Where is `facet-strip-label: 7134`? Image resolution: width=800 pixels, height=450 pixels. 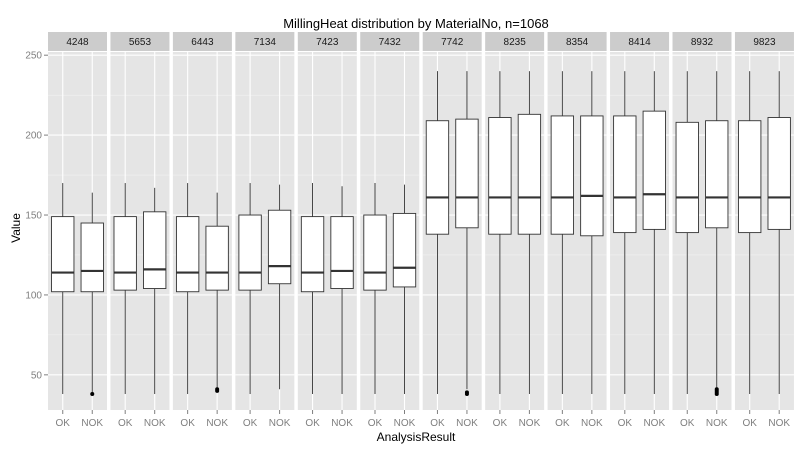 facet-strip-label: 7134 is located at coordinates (265, 42).